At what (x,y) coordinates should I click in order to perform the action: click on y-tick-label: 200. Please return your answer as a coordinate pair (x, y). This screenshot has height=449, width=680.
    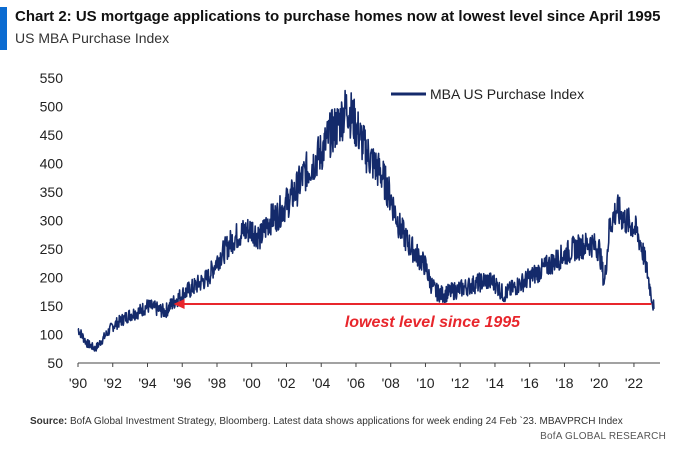
    Looking at the image, I should click on (52, 278).